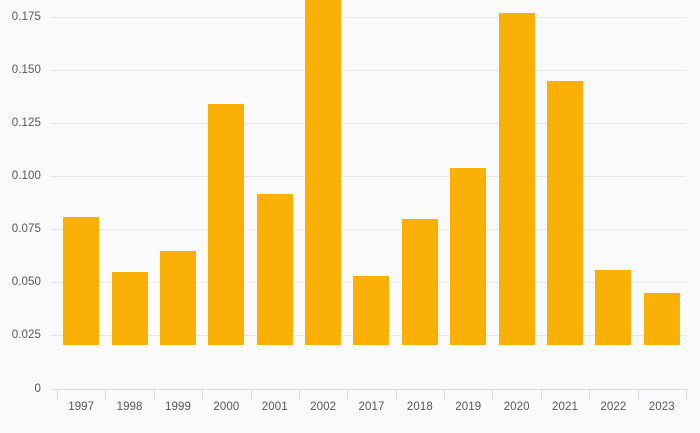  What do you see at coordinates (323, 407) in the screenshot?
I see `x-axis-tick-label: 2002` at bounding box center [323, 407].